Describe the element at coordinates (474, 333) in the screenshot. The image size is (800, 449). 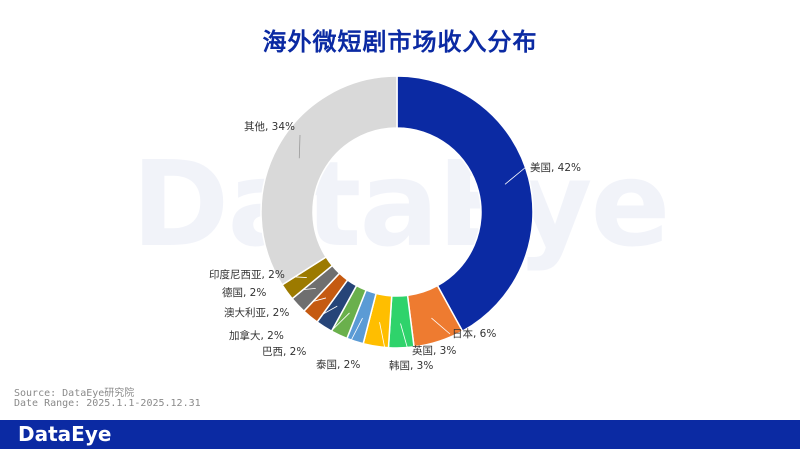
I see `data-label-2: 日本, 6%` at that location.